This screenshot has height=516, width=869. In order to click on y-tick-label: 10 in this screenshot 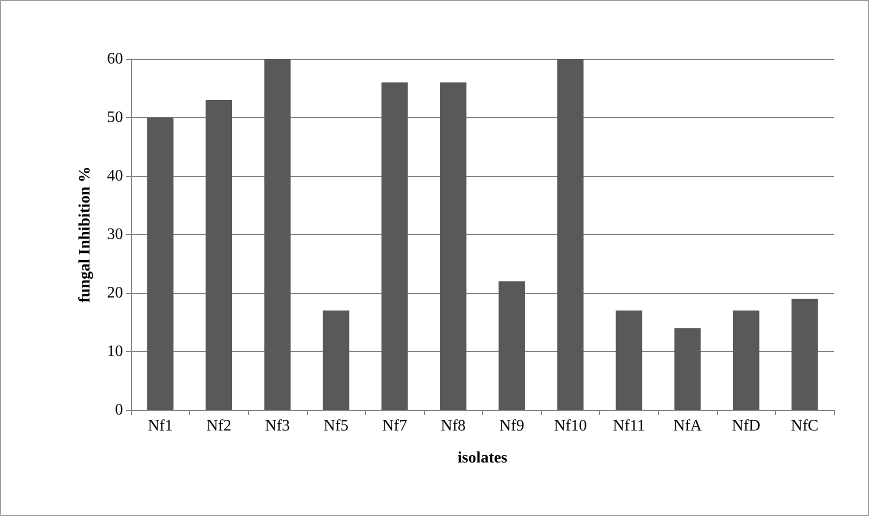, I will do `click(115, 351)`.